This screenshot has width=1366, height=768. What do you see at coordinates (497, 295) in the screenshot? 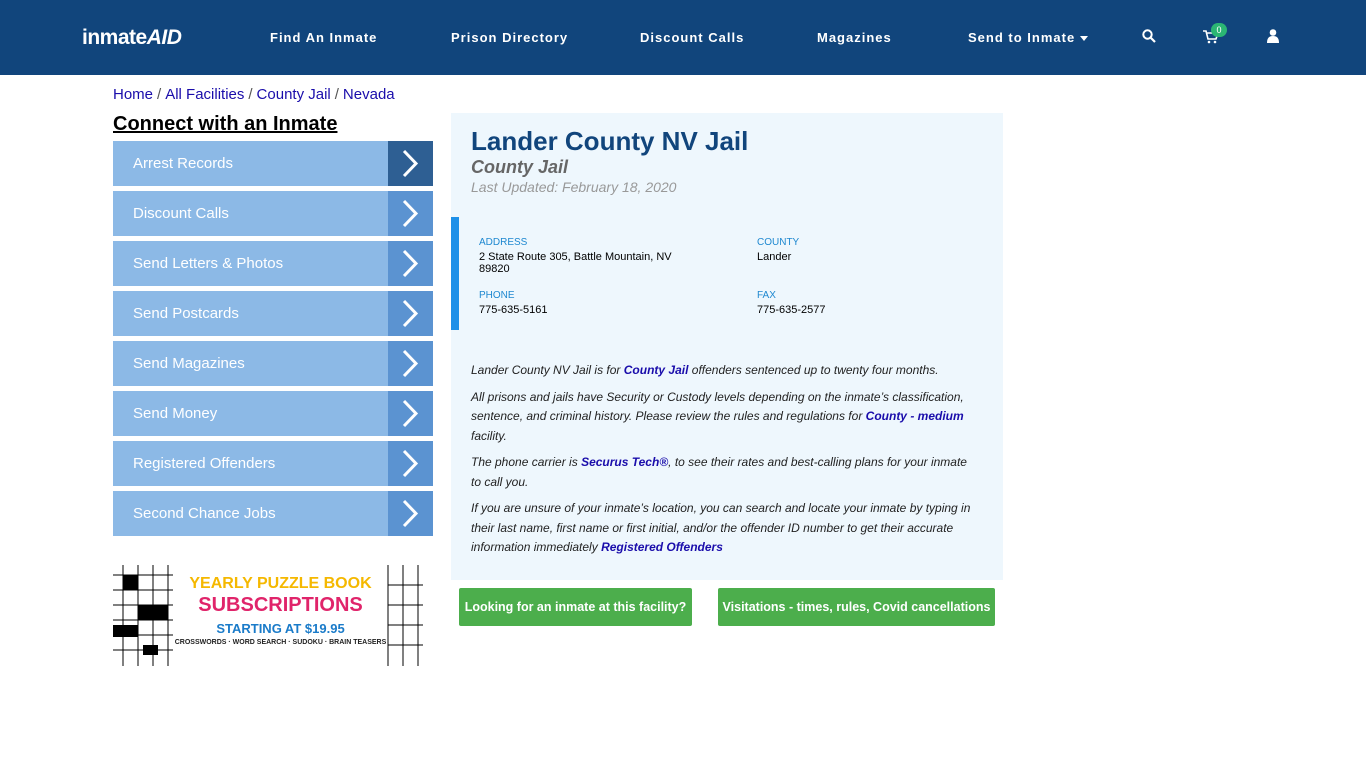
I see `info-label: PHONE` at bounding box center [497, 295].